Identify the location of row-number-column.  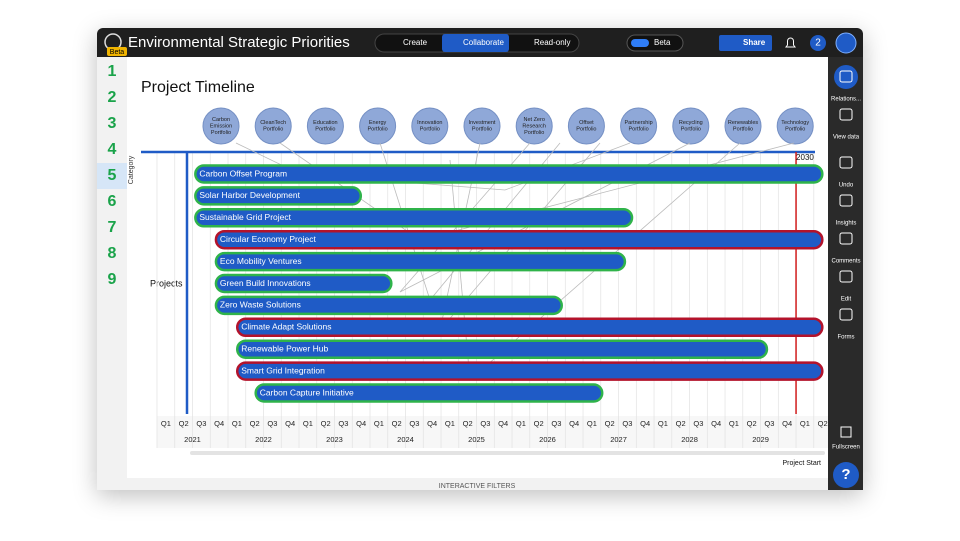
(112, 273).